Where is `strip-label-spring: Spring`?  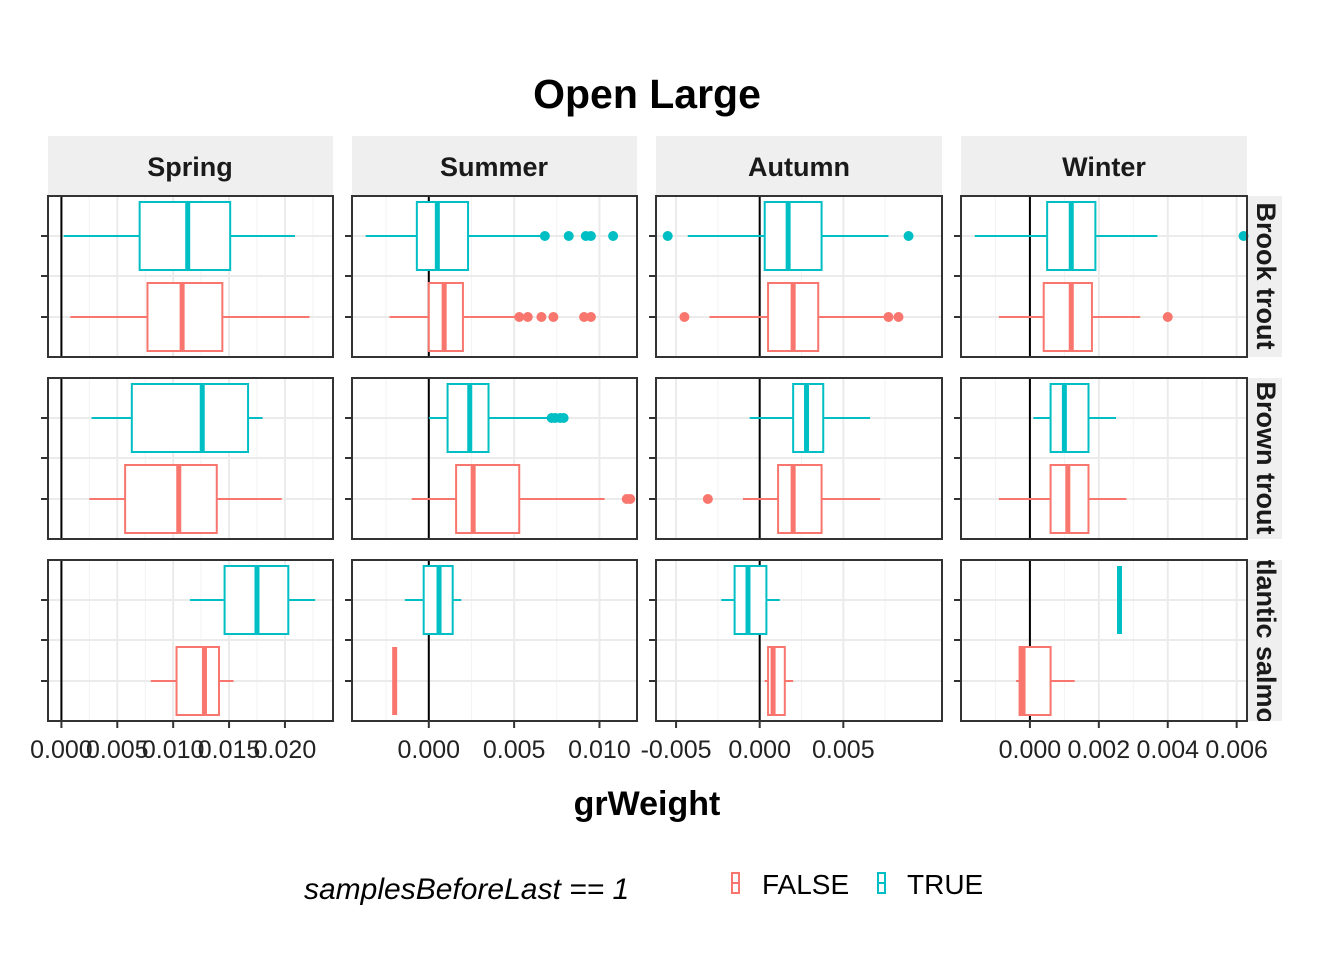 strip-label-spring: Spring is located at coordinates (190, 167).